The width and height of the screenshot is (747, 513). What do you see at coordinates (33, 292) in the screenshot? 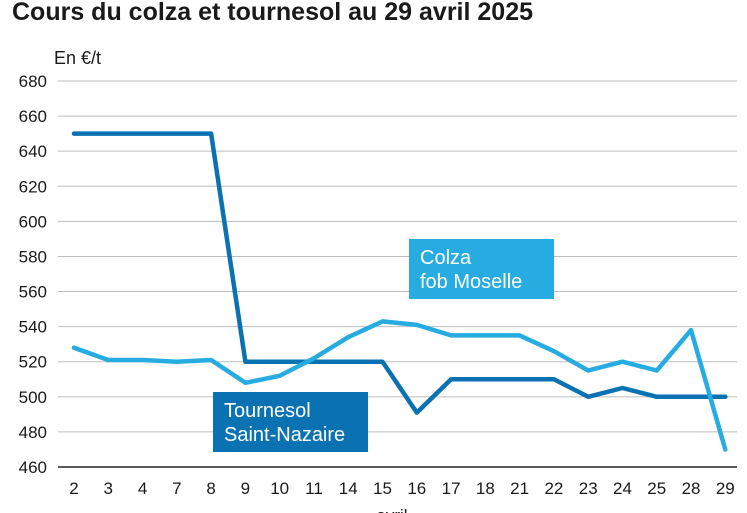
I see `y-tick-label: 560` at bounding box center [33, 292].